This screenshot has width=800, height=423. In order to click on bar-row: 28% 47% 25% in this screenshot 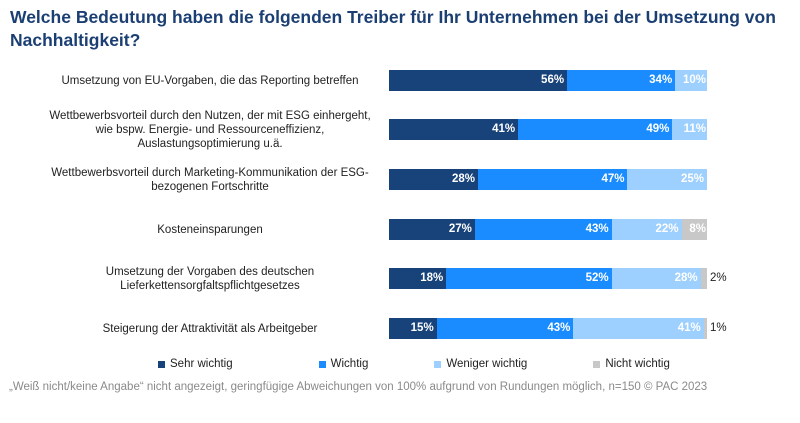, I will do `click(548, 179)`.